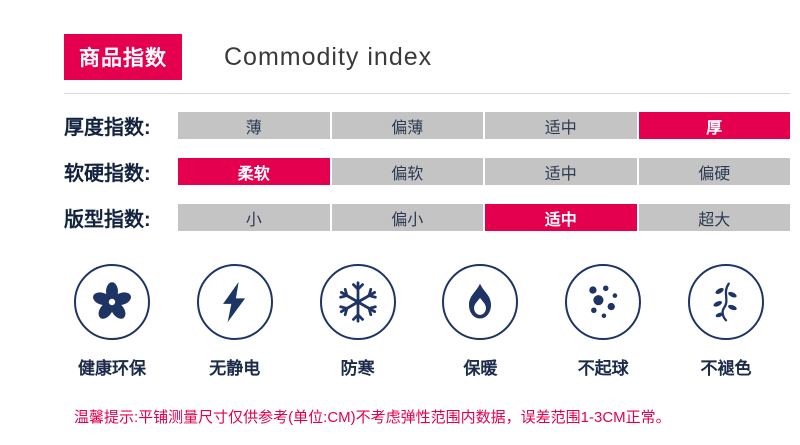 This screenshot has width=800, height=445. I want to click on feature-nofade-label: 不褪色, so click(726, 368).